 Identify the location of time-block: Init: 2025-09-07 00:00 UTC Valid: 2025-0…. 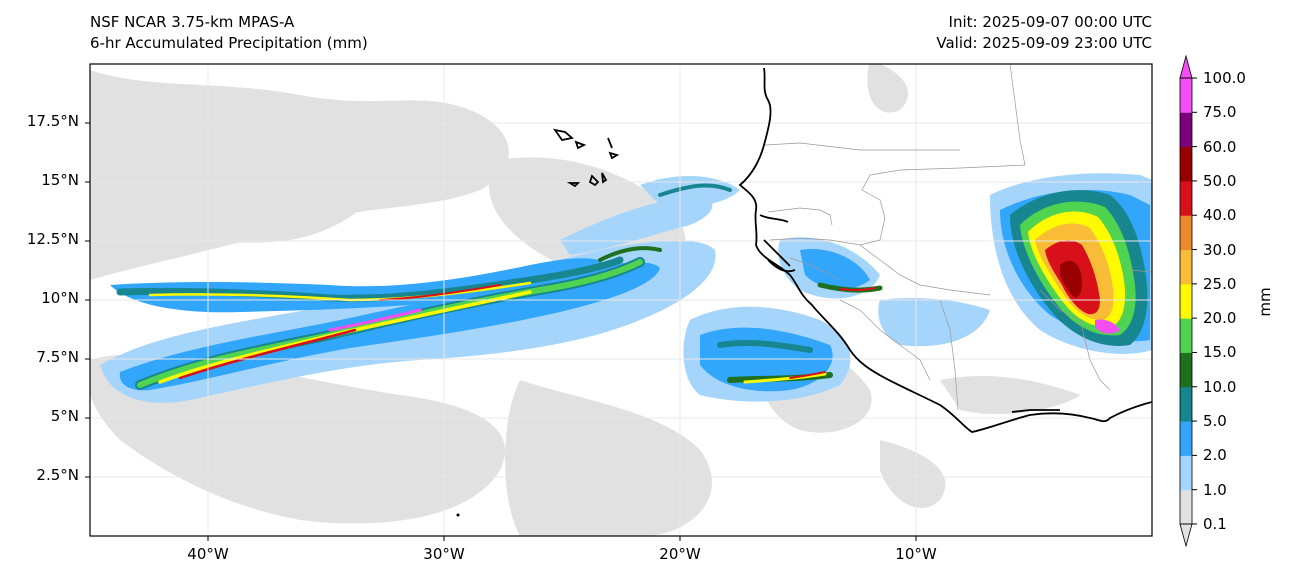
(1044, 33).